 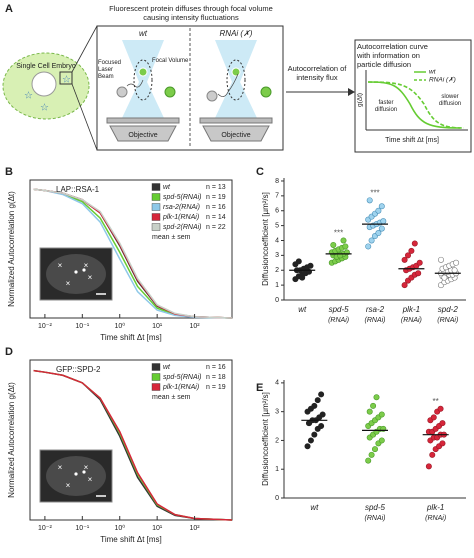 What do you see at coordinates (135, 83) in the screenshot?
I see `trajectory` at bounding box center [135, 83].